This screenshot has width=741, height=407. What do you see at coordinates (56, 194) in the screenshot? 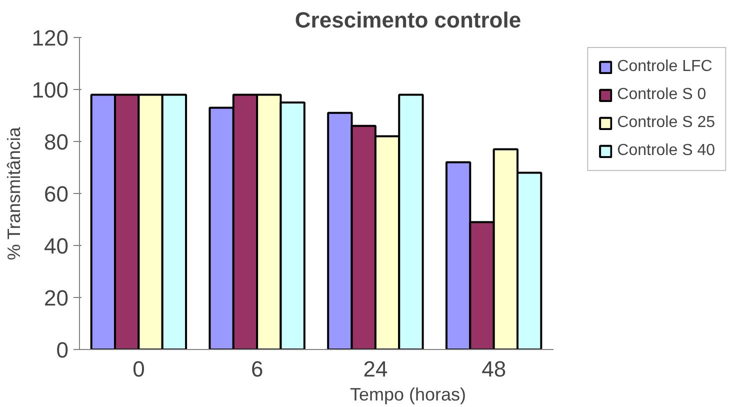
I see `y-tick-label: 60` at bounding box center [56, 194].